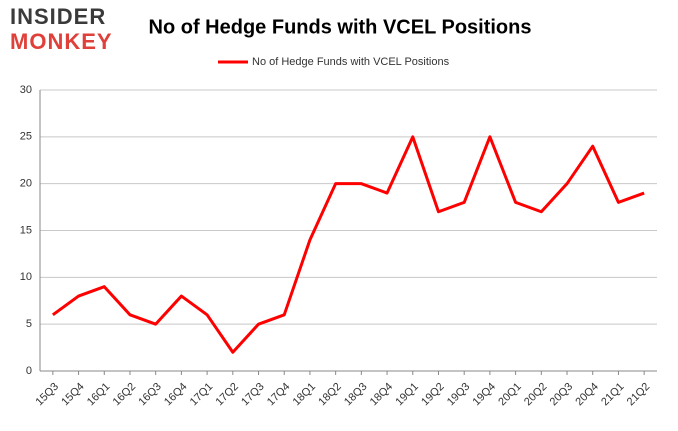 The image size is (678, 431). I want to click on y-tick-label: 15, so click(26, 230).